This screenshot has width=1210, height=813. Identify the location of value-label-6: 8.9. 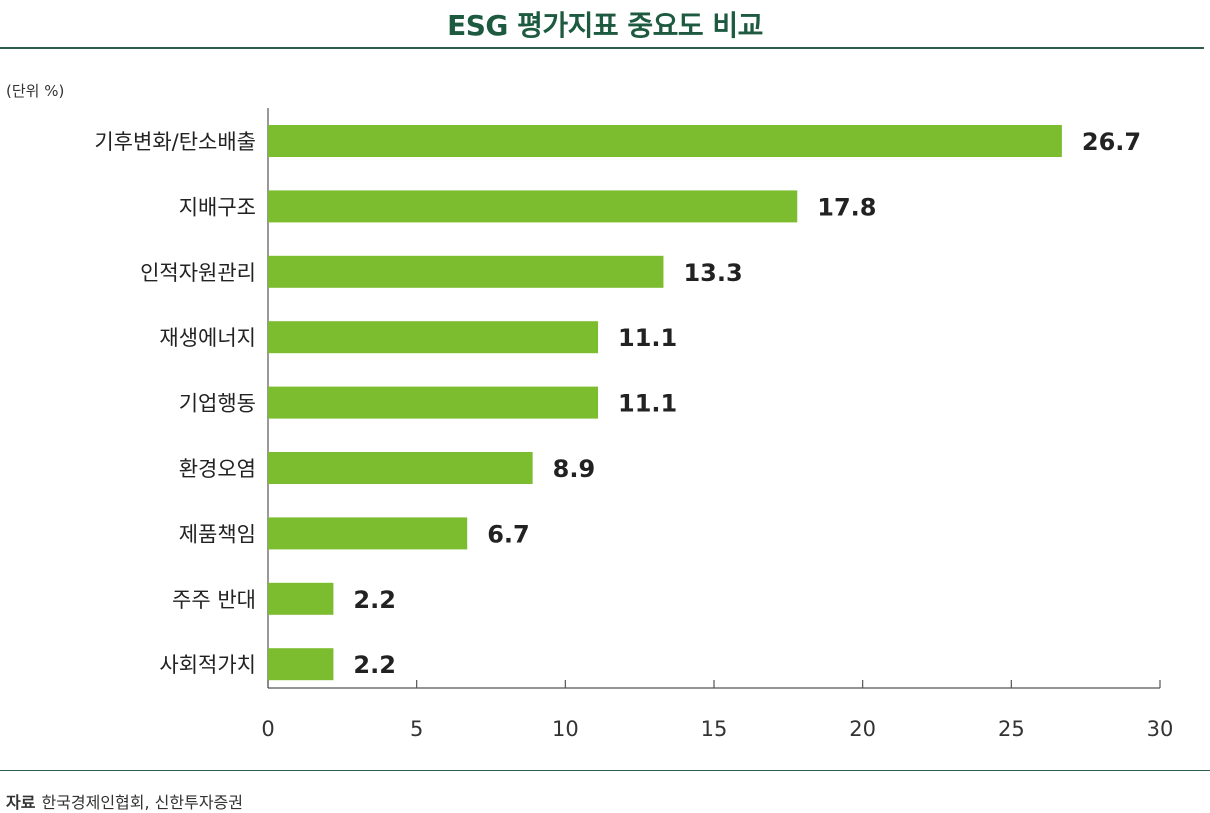
(574, 469).